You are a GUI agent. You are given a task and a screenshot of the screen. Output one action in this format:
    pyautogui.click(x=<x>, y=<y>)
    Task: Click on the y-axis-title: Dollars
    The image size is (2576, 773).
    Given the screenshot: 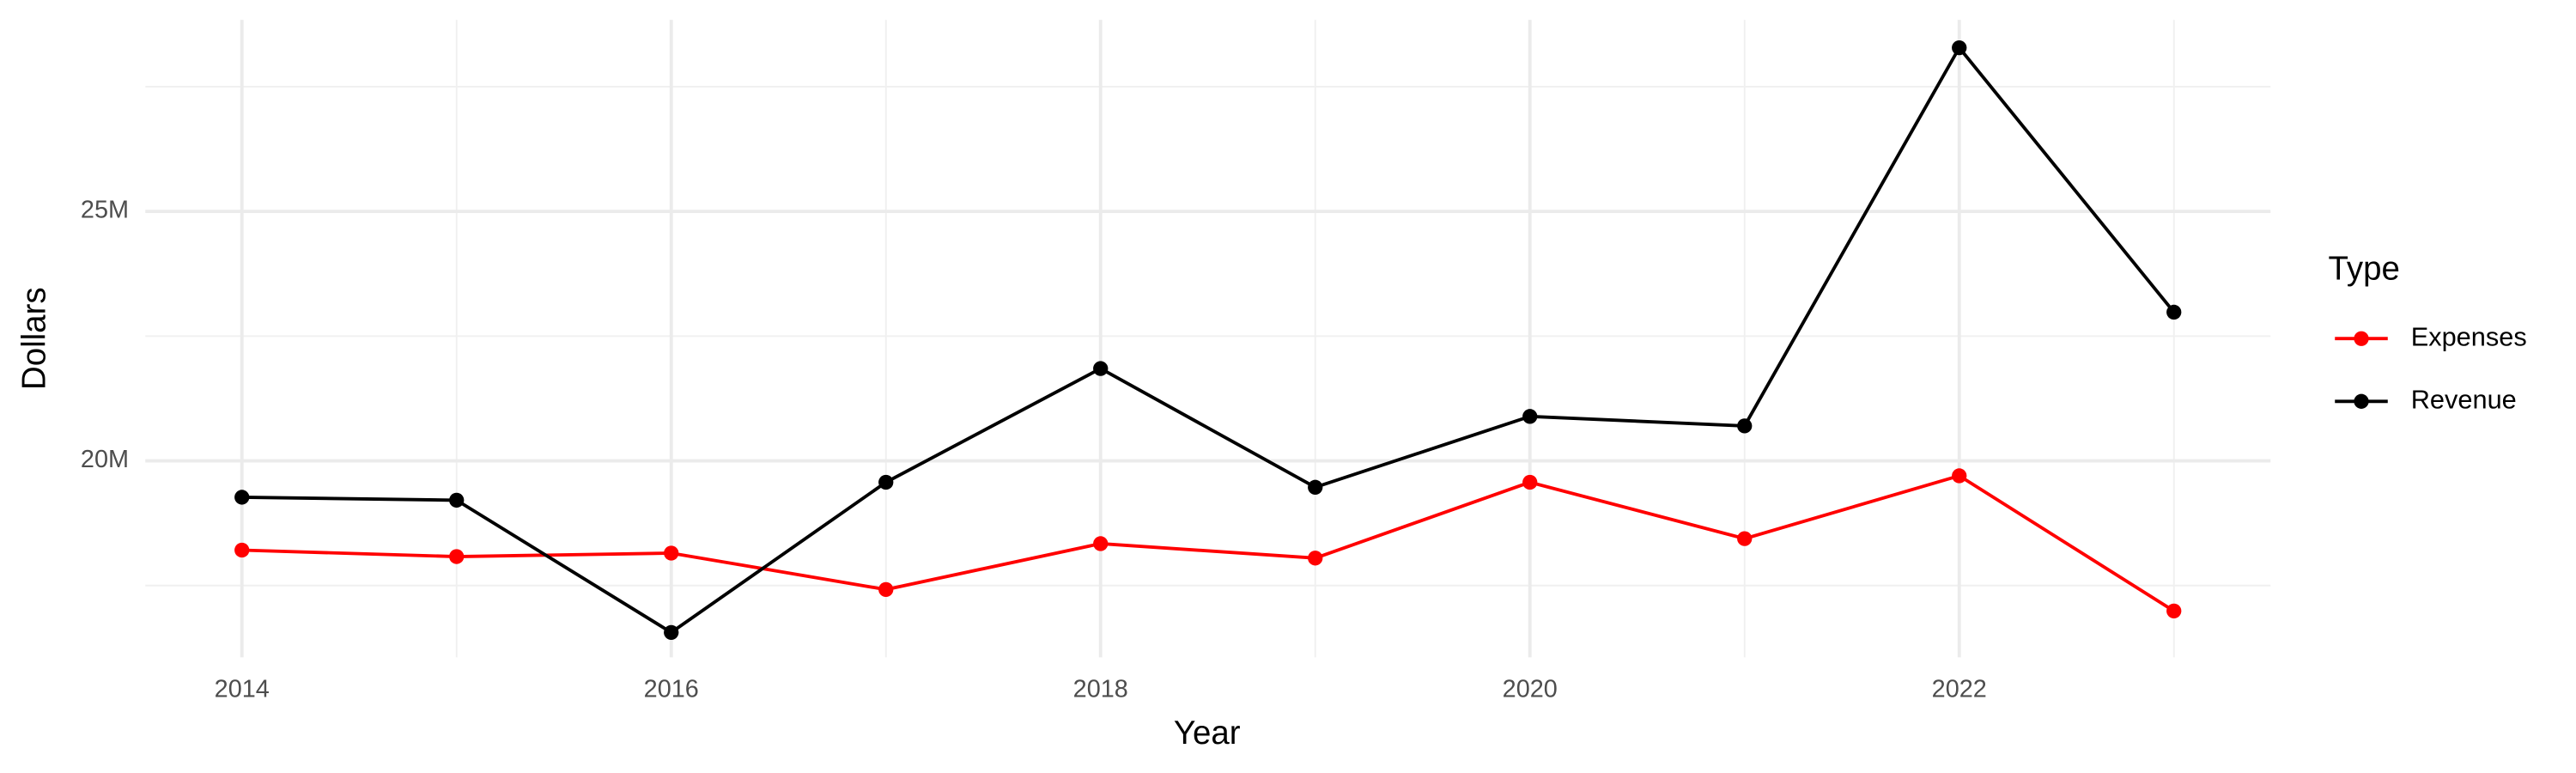 What is the action you would take?
    pyautogui.click(x=33, y=338)
    